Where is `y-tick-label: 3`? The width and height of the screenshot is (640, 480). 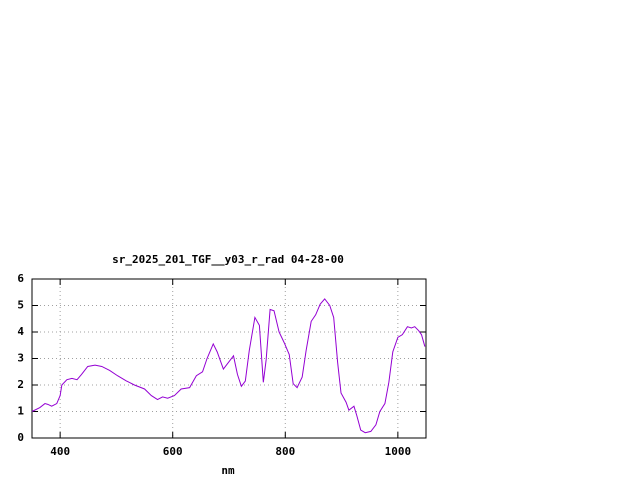 y-tick-label: 3 is located at coordinates (20, 358).